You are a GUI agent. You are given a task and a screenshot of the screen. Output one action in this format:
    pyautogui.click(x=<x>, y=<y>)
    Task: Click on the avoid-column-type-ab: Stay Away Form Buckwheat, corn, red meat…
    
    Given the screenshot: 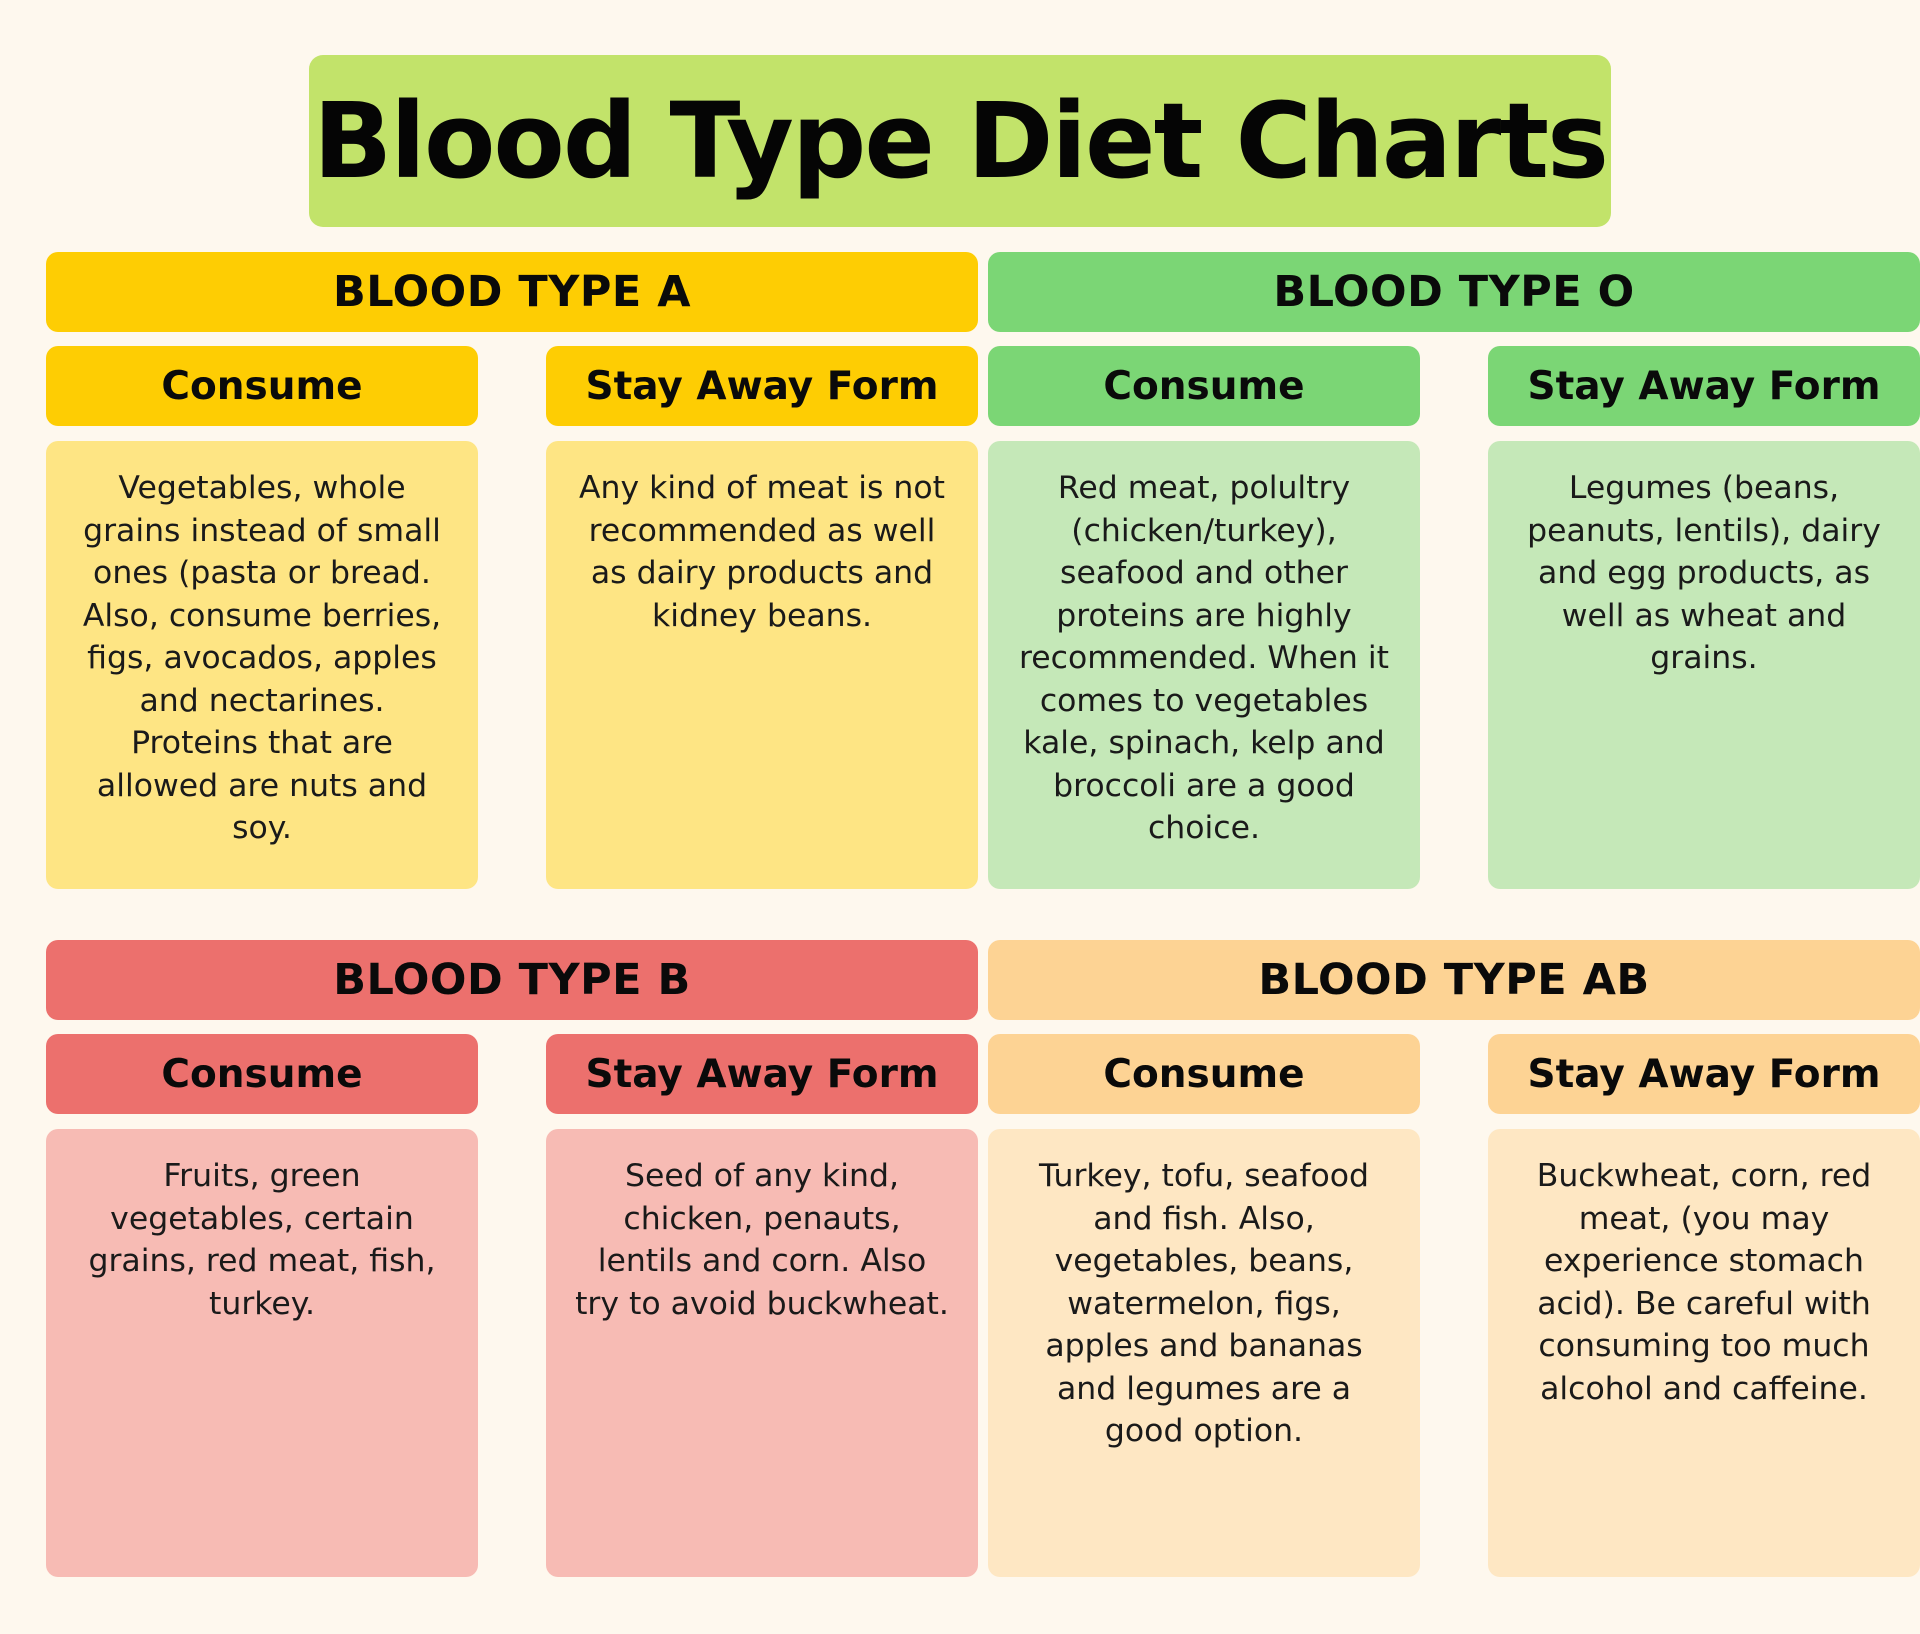 What is the action you would take?
    pyautogui.click(x=1704, y=1305)
    